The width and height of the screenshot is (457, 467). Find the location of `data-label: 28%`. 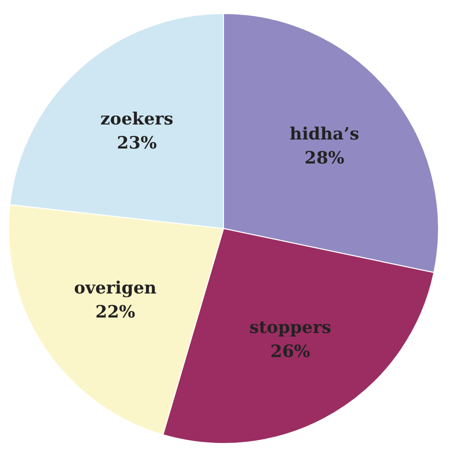

data-label: 28% is located at coordinates (324, 158).